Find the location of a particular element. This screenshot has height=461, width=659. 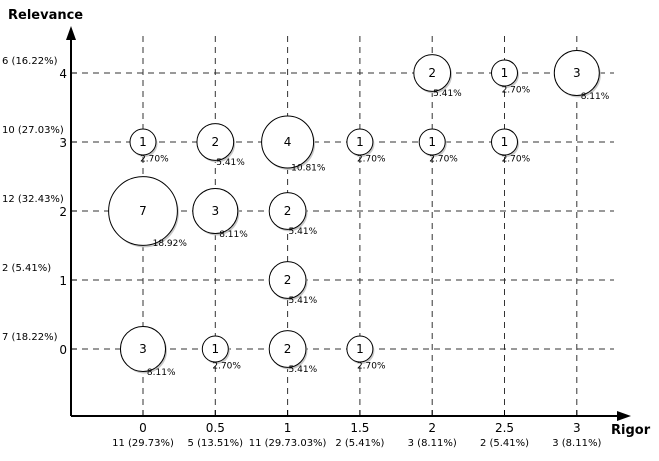

bubble-count-label: 7 is located at coordinates (143, 211).